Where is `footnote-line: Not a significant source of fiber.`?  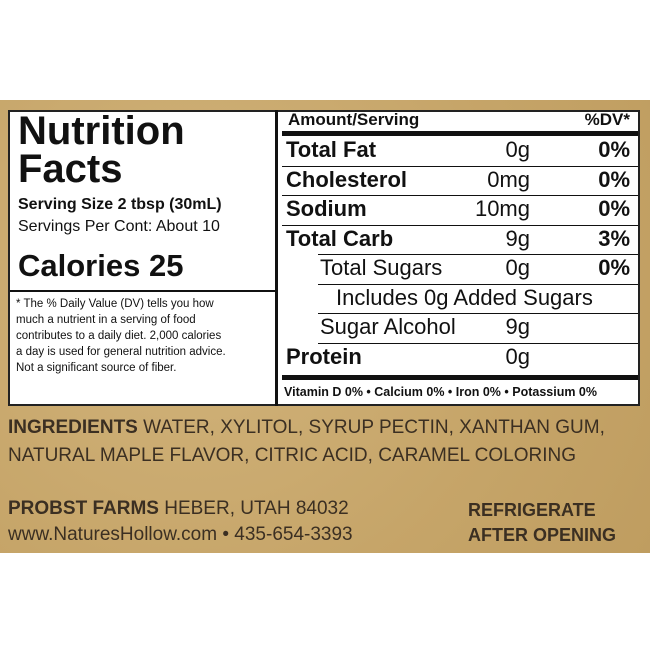 footnote-line: Not a significant source of fiber. is located at coordinates (96, 368).